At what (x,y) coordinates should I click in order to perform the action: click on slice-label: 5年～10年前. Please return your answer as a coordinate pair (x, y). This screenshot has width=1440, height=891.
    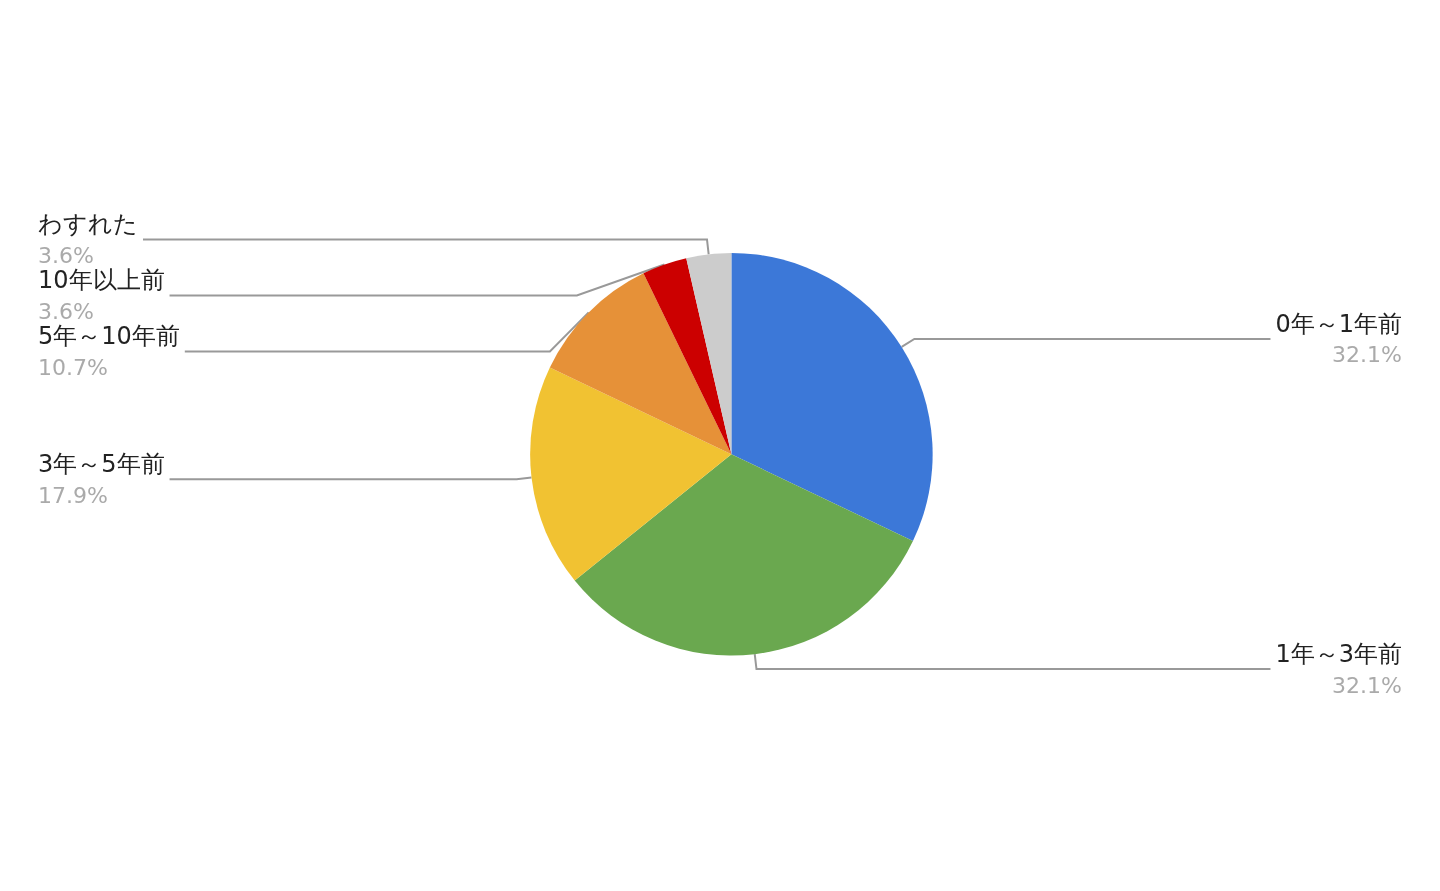
    Looking at the image, I should click on (109, 336).